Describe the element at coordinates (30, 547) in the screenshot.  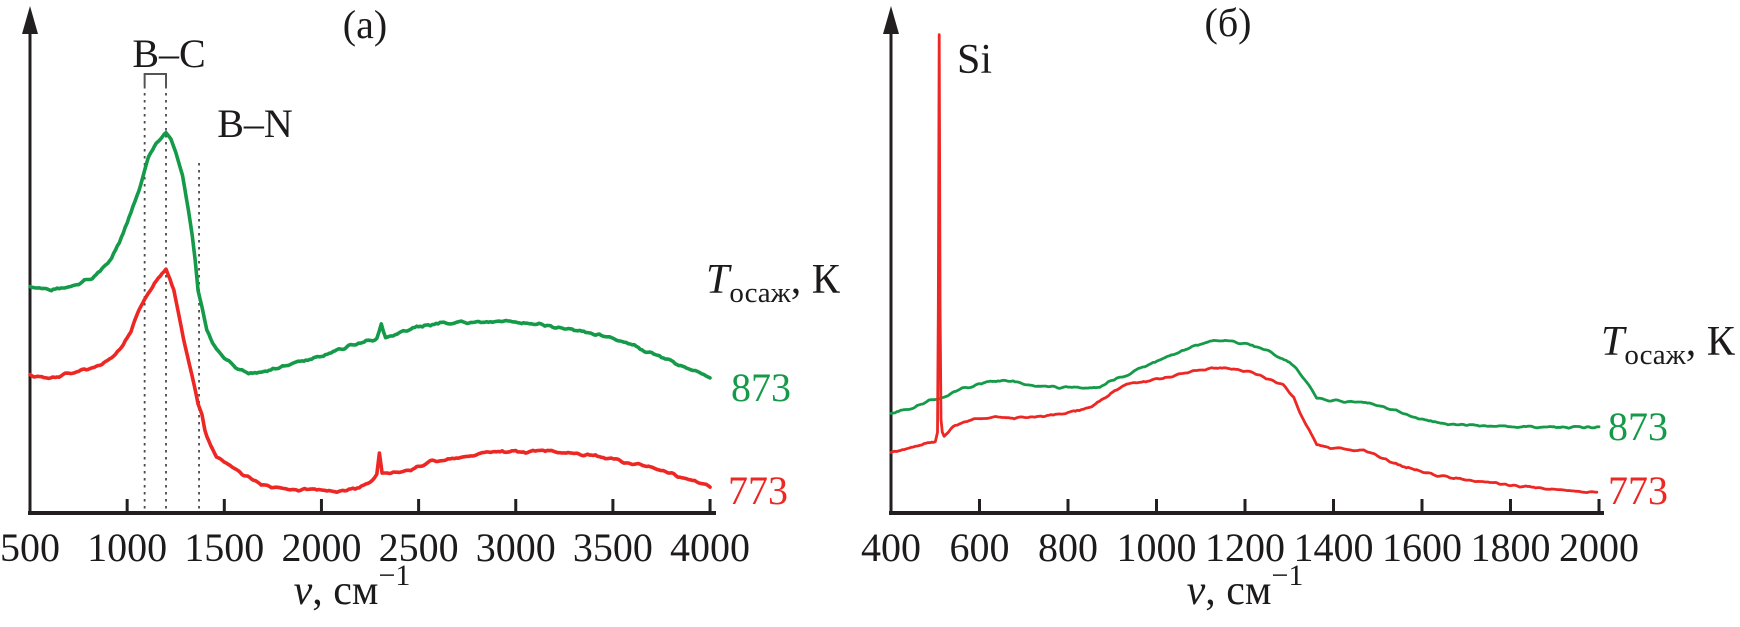
I see `x-axis-tick-label: 500` at that location.